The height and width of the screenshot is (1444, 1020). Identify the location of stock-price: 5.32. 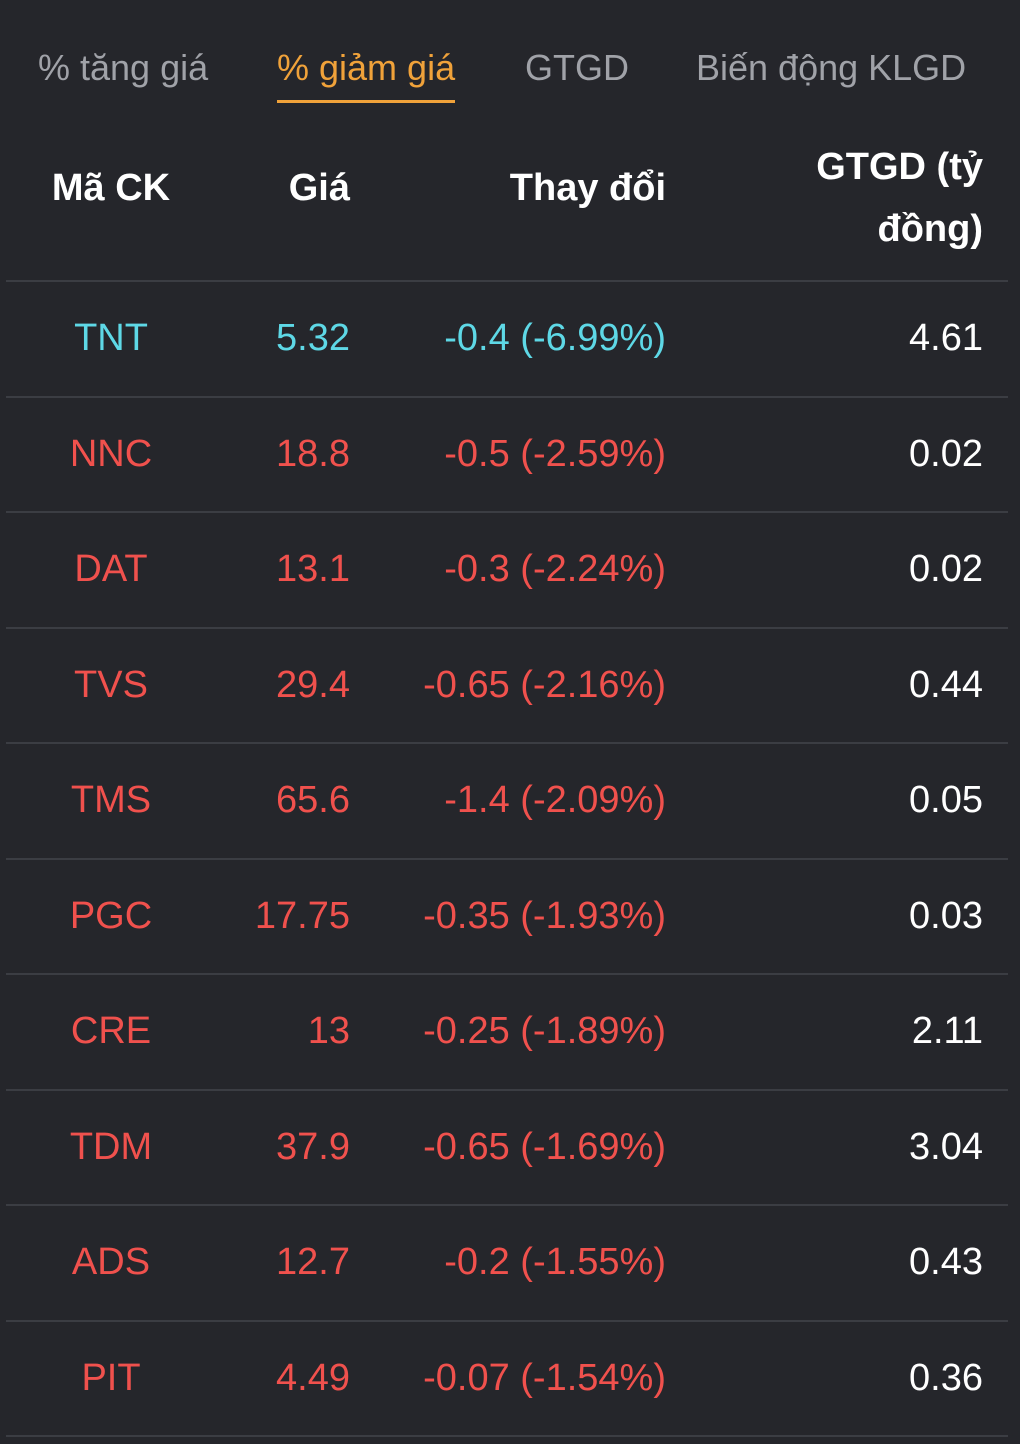
(313, 338).